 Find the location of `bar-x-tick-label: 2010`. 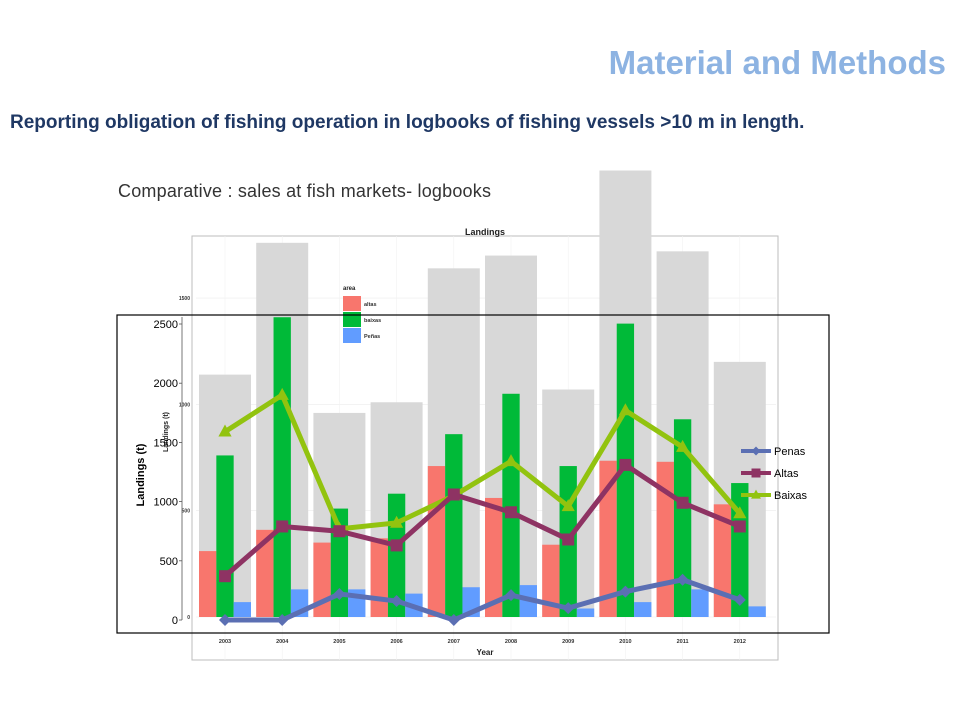

bar-x-tick-label: 2010 is located at coordinates (625, 642).